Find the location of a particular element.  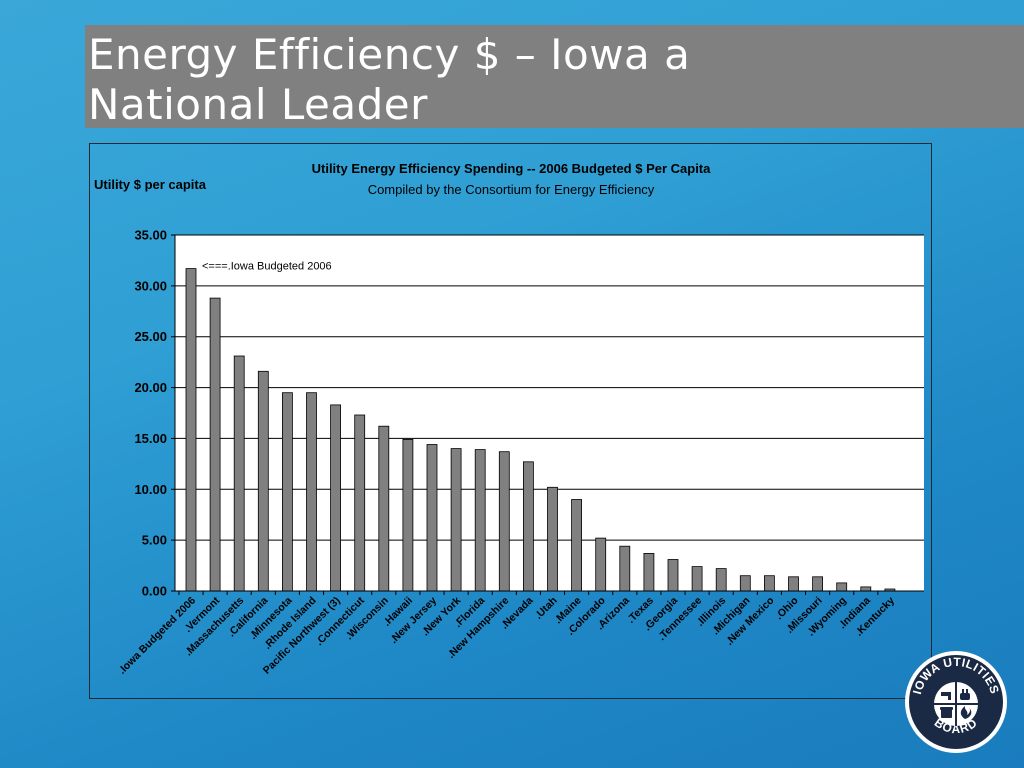

slide-title-line1: Energy Efficiency $ – Iowa a is located at coordinates (389, 54).